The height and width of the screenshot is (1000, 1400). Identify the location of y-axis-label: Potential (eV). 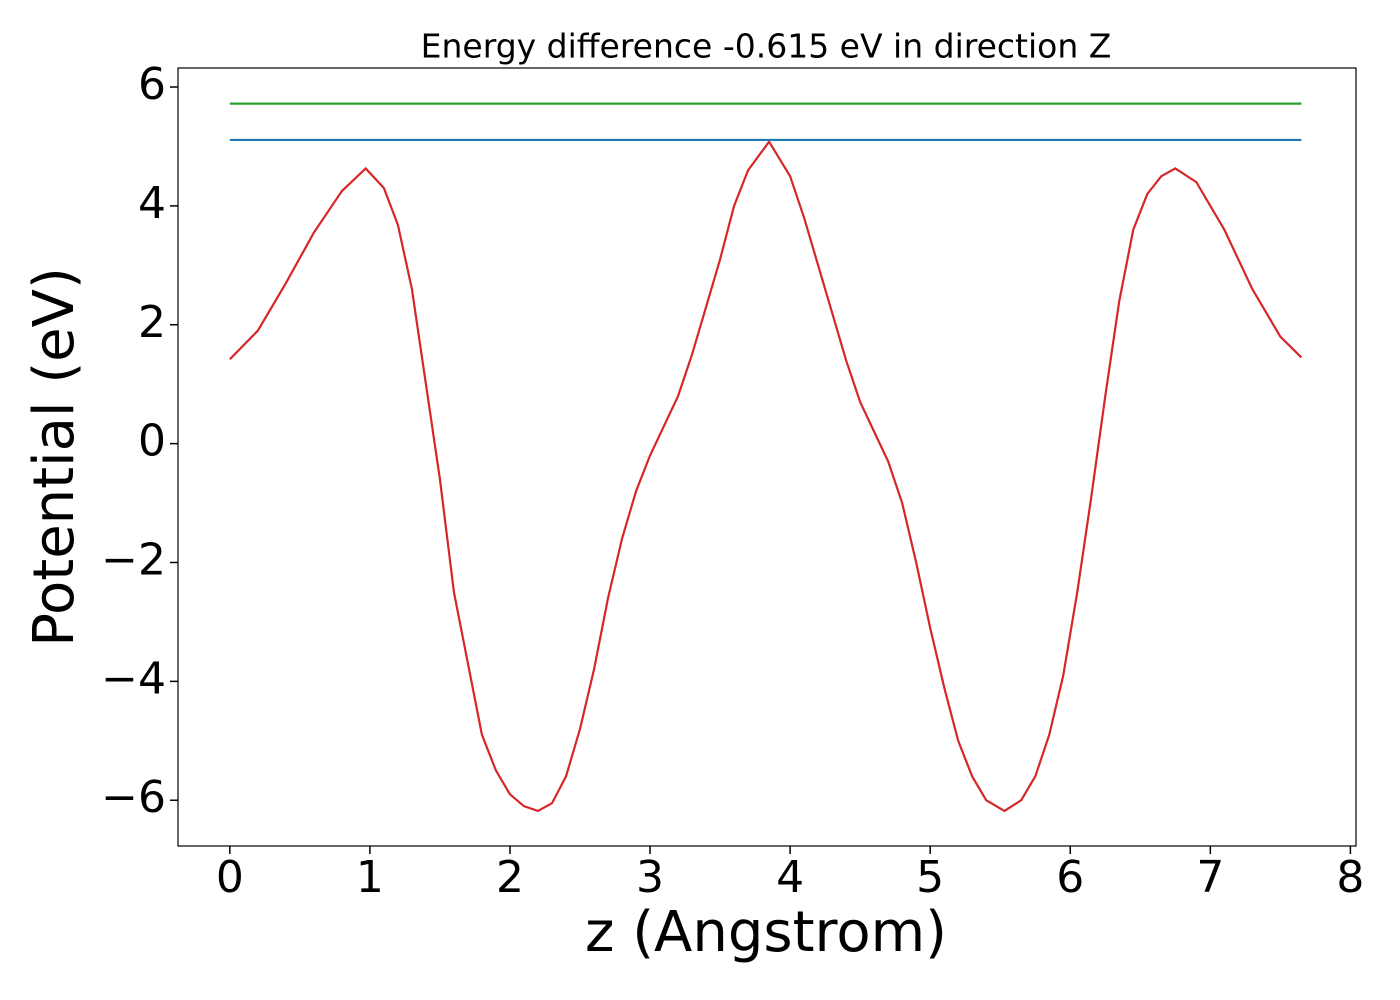
(54, 457).